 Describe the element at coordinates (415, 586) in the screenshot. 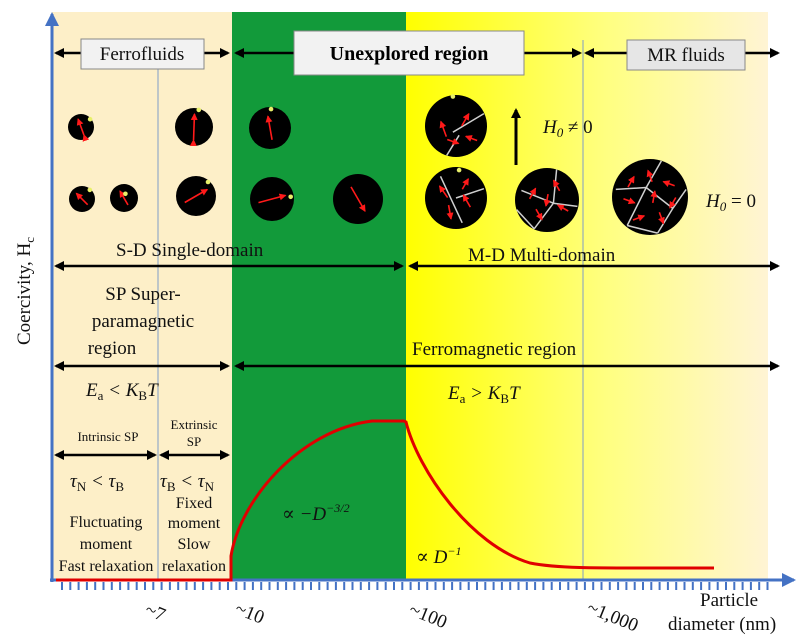

I see `x-axis-ticks` at that location.